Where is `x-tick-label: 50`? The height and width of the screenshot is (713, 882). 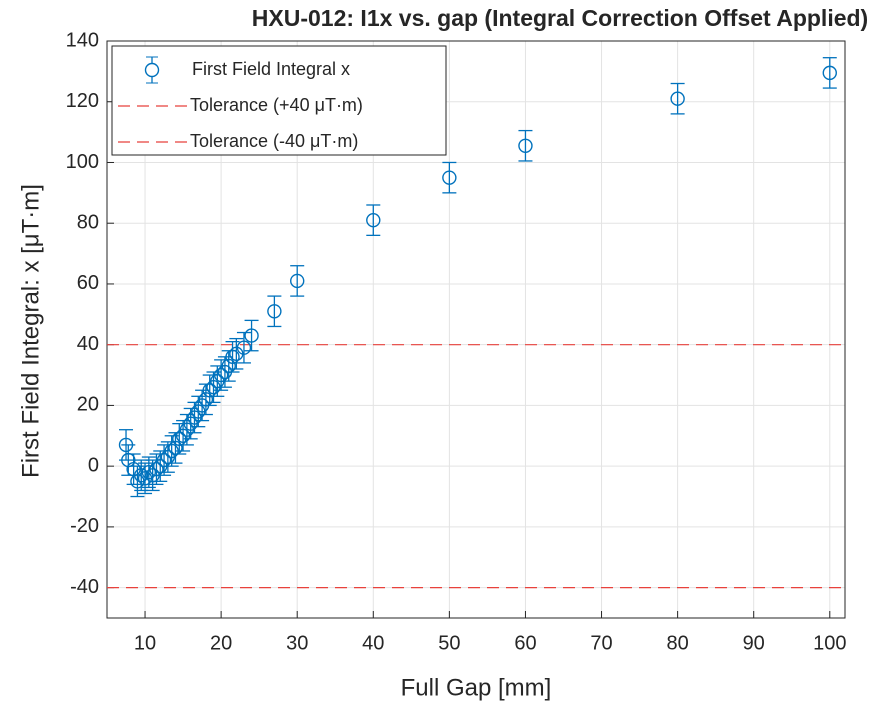
x-tick-label: 50 is located at coordinates (449, 643).